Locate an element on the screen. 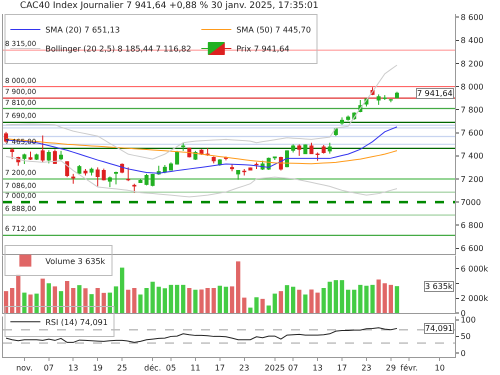 Image resolution: width=500 pixels, height=375 pixels. y-tick-label: 8 600 is located at coordinates (472, 17).